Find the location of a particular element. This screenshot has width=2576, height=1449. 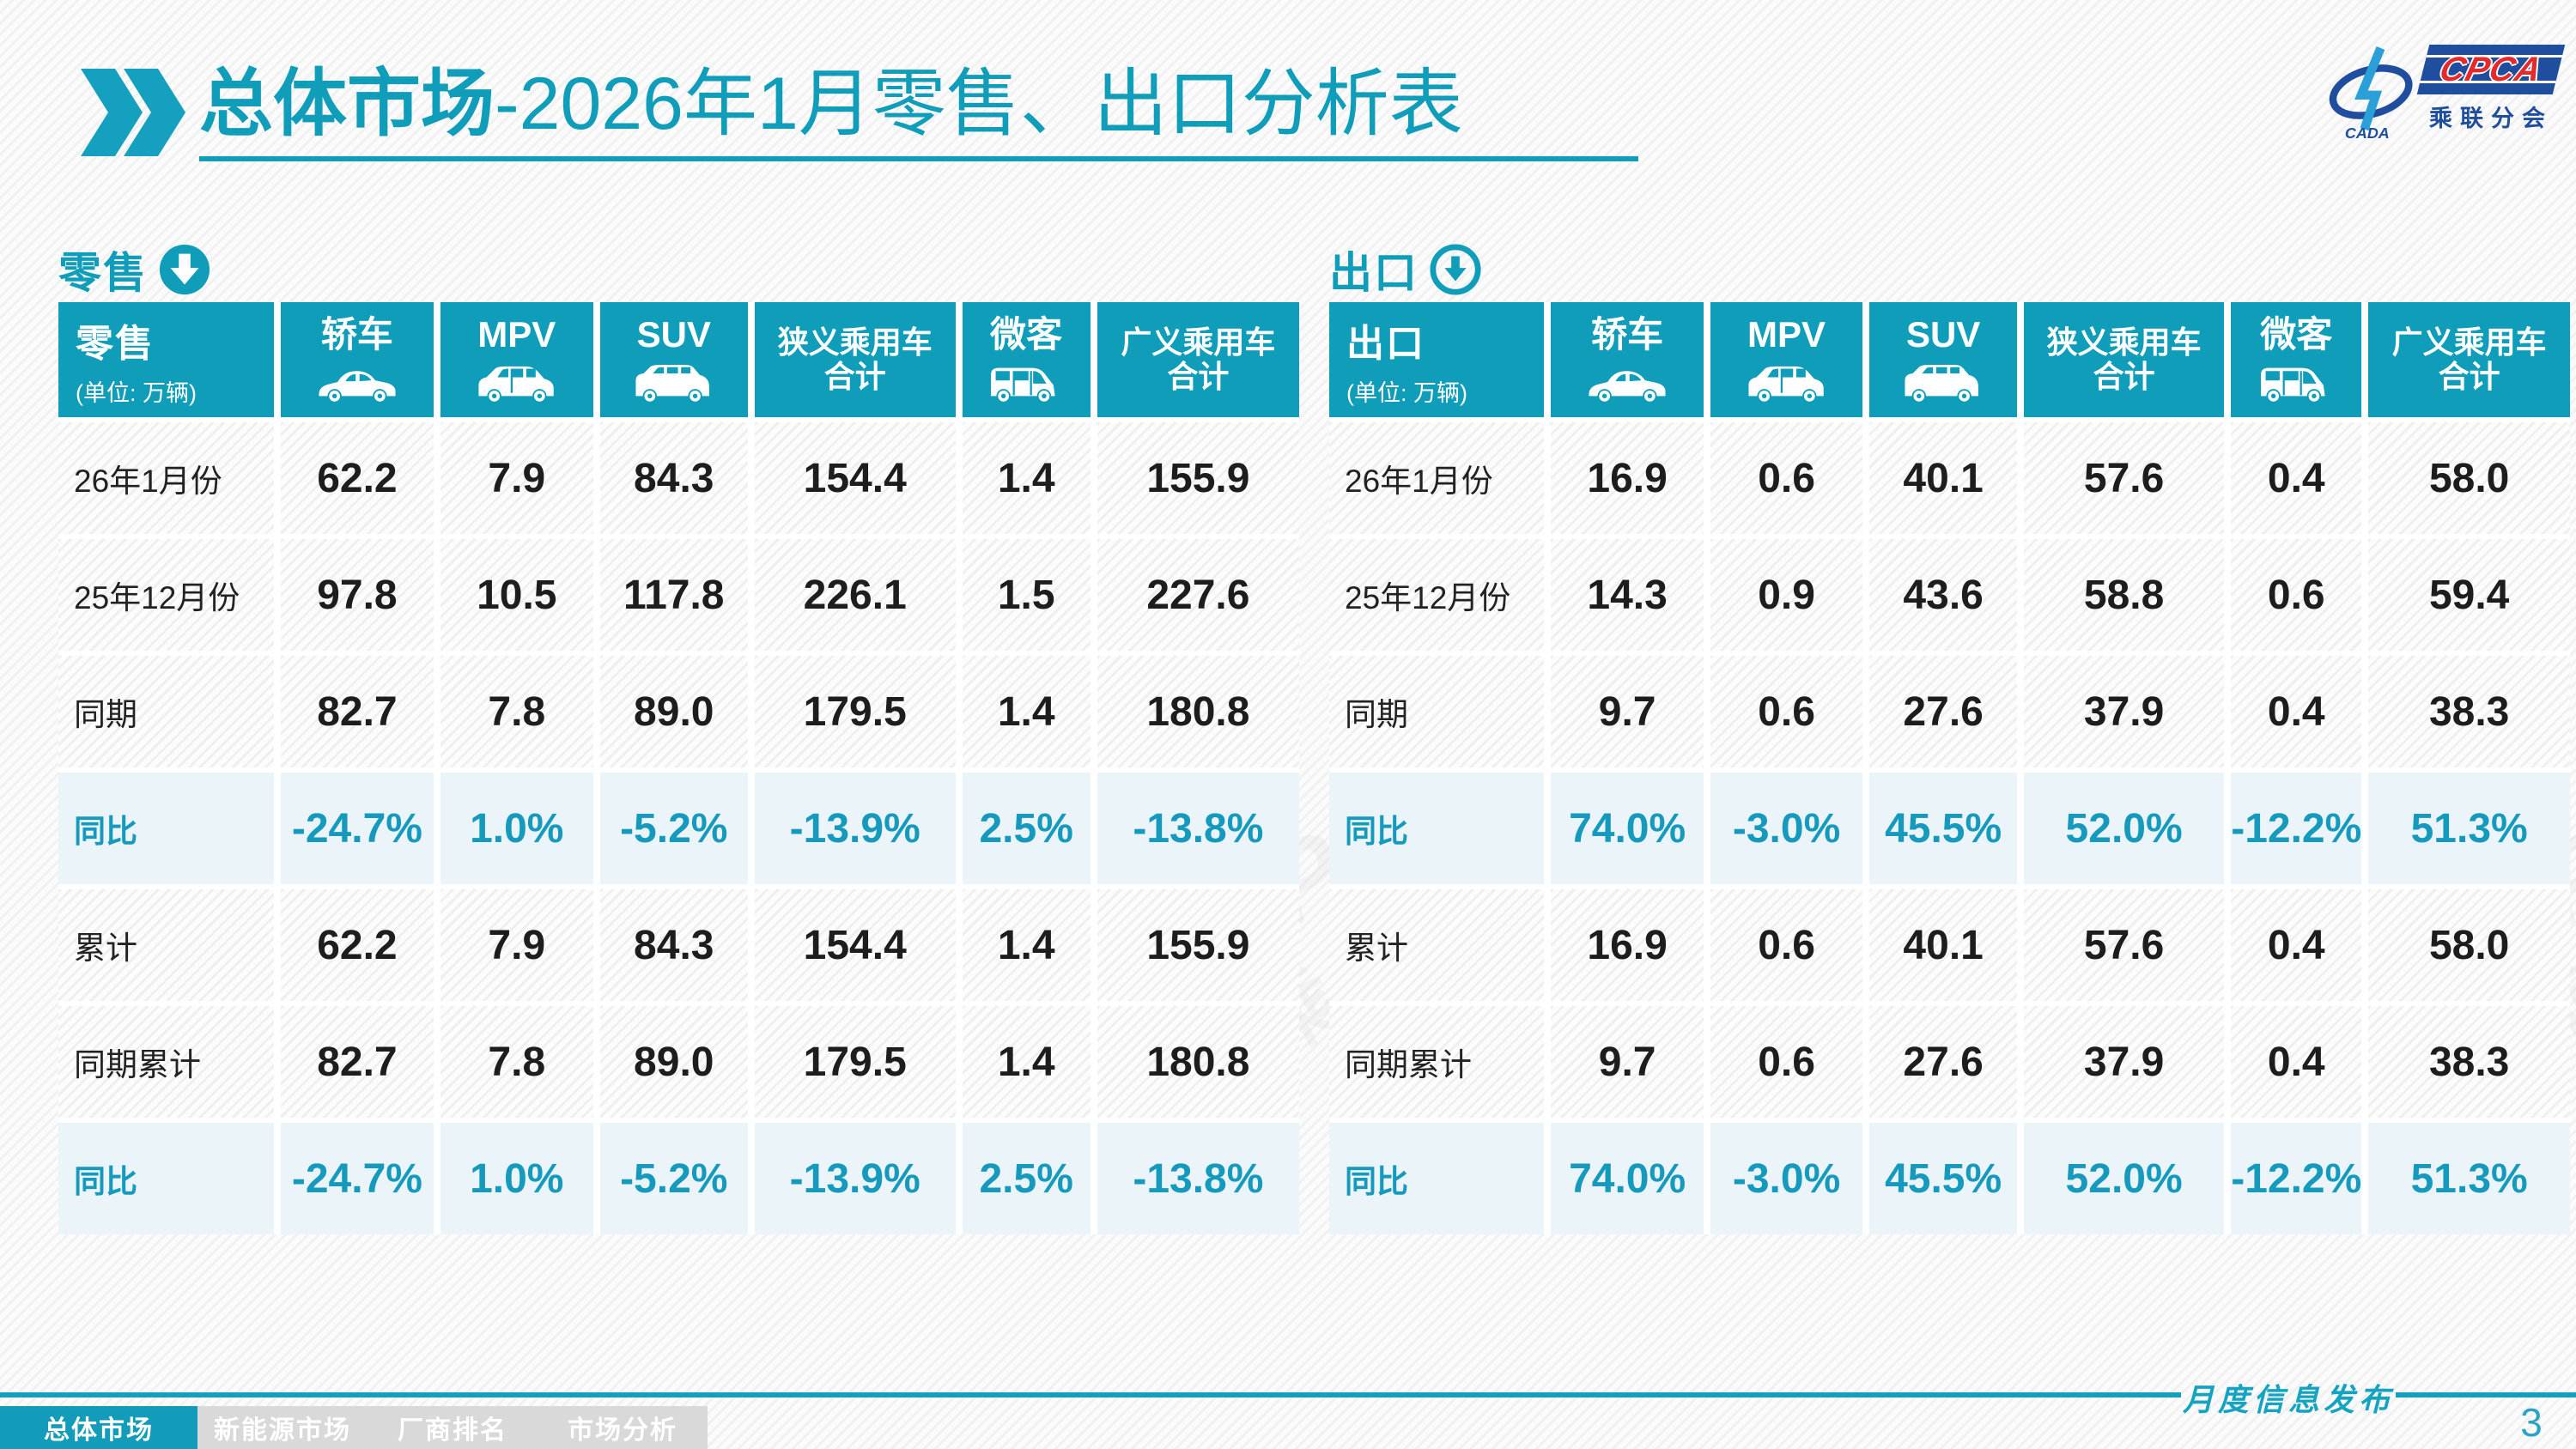

column-header-narrow-total: 狭义乘用车 合计 is located at coordinates (2124, 359).